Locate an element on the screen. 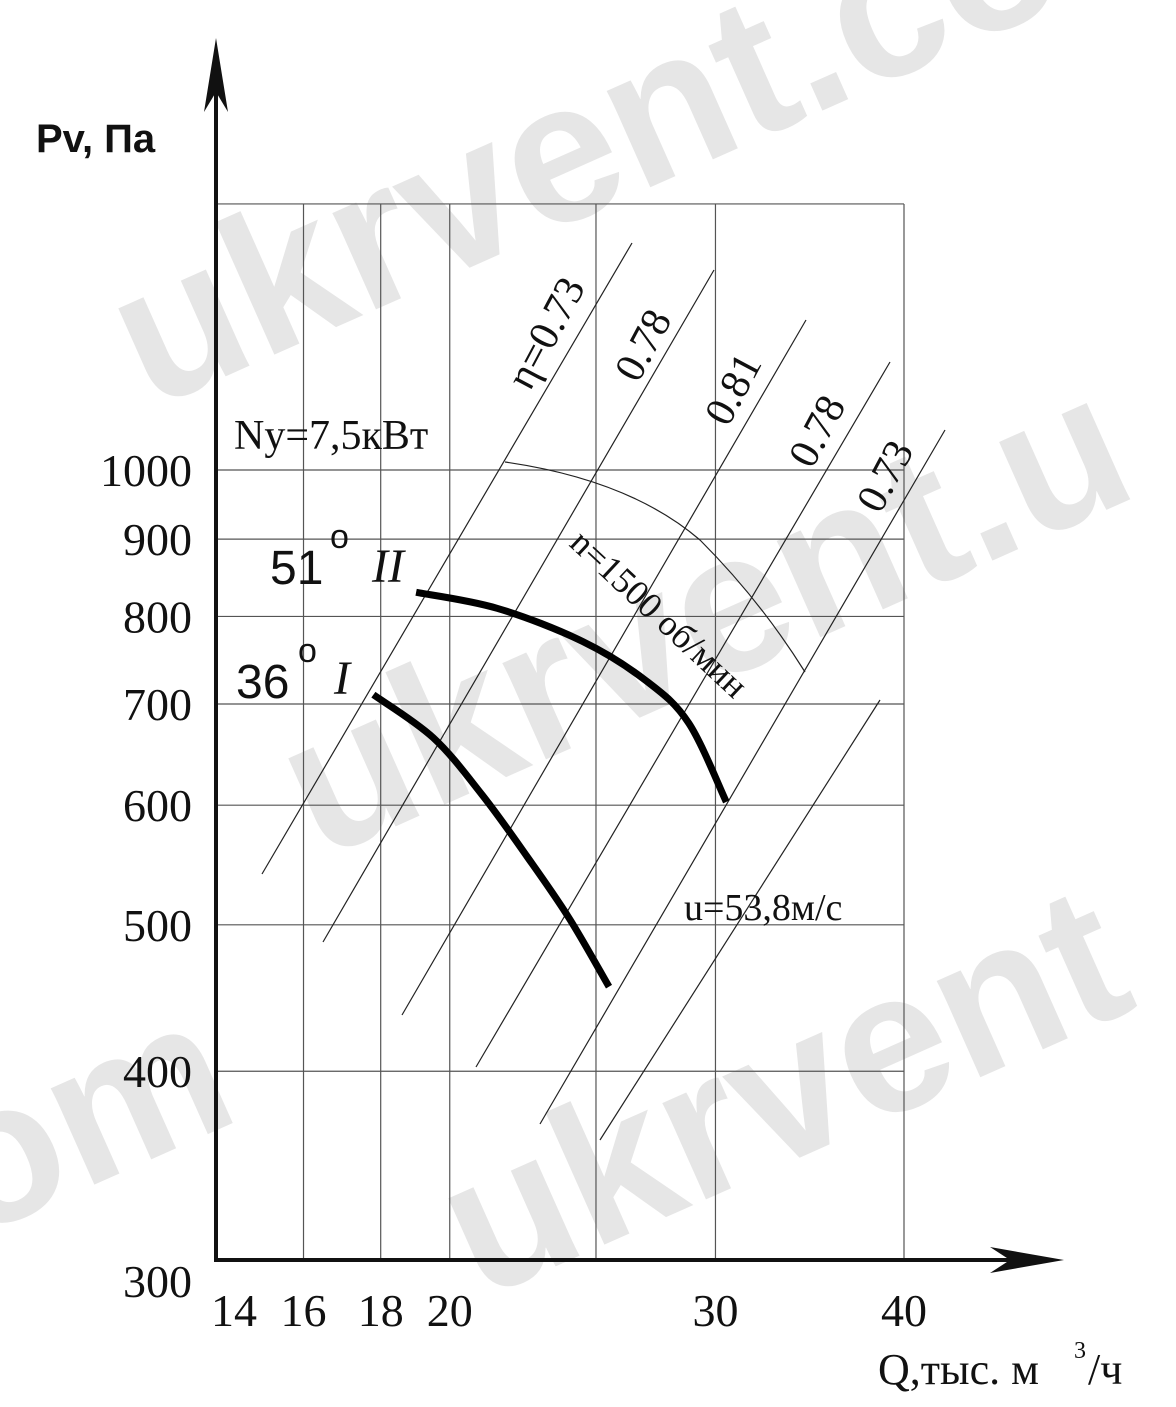 The image size is (1176, 1407). x-axis-label-tail: /ч is located at coordinates (1105, 1369).